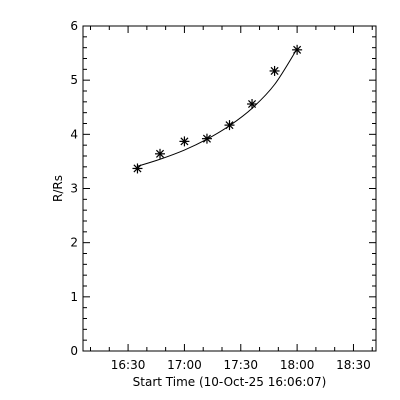 The image size is (400, 400). I want to click on x-tick-label: 17:00, so click(184, 365).